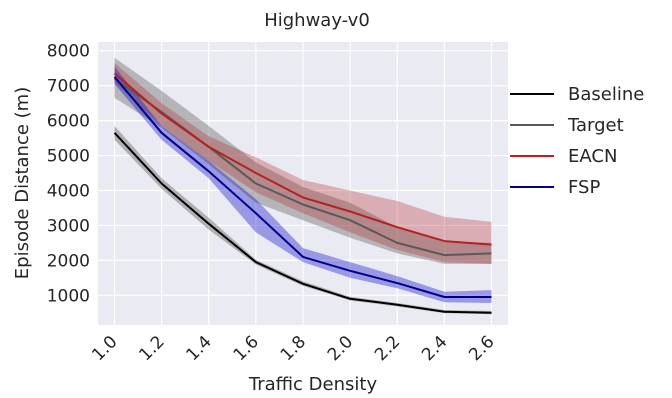  Describe the element at coordinates (68, 122) in the screenshot. I see `y-tick-label: 6000` at that location.